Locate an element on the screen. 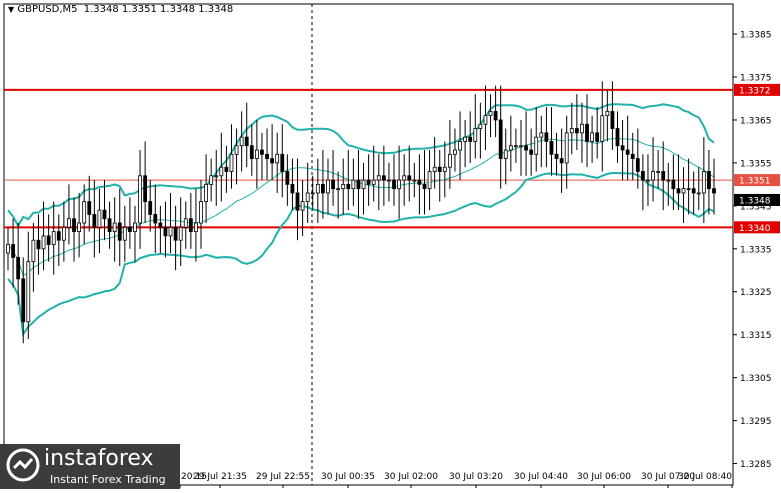  watermark-brand: instaforex is located at coordinates (99, 458).